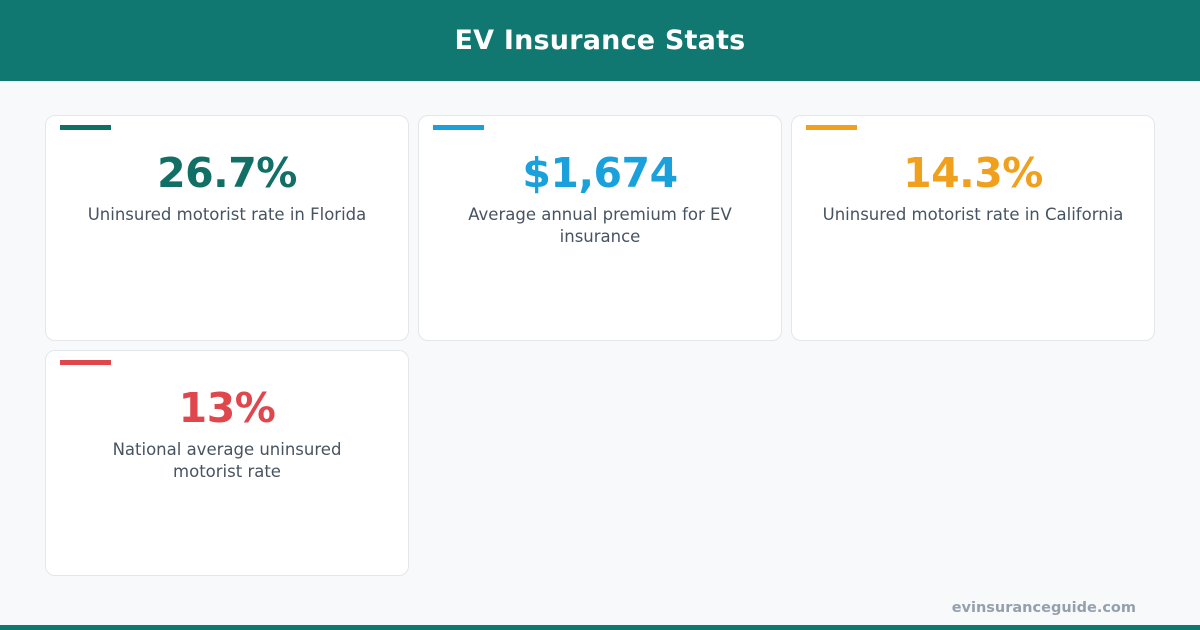 The width and height of the screenshot is (1200, 630). Describe the element at coordinates (227, 228) in the screenshot. I see `stat-card-florida-uninsured: 26.7% Uninsured motorist rate in Florida` at that location.